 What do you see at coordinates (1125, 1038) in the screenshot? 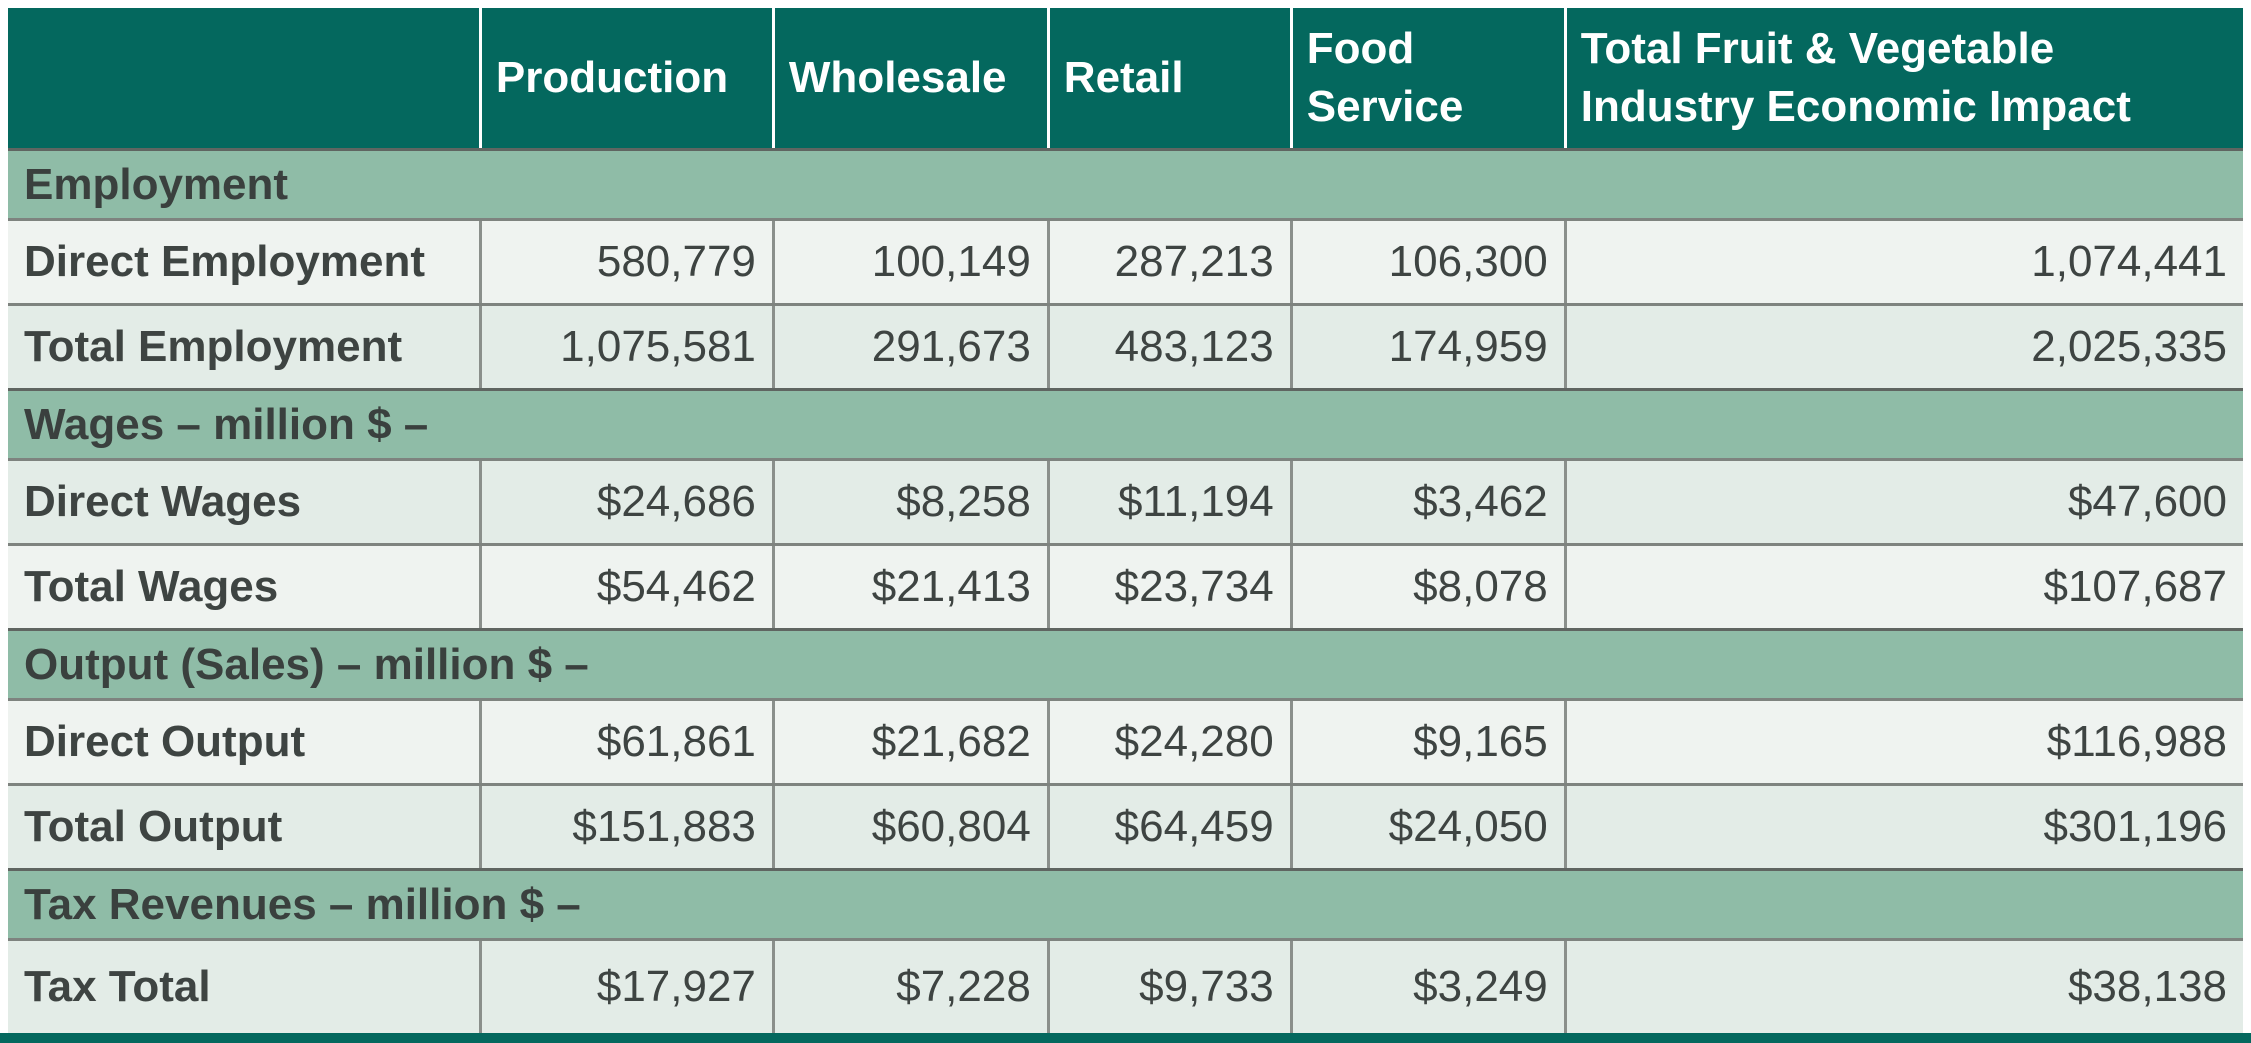
I see `table-bottom-bar` at bounding box center [1125, 1038].